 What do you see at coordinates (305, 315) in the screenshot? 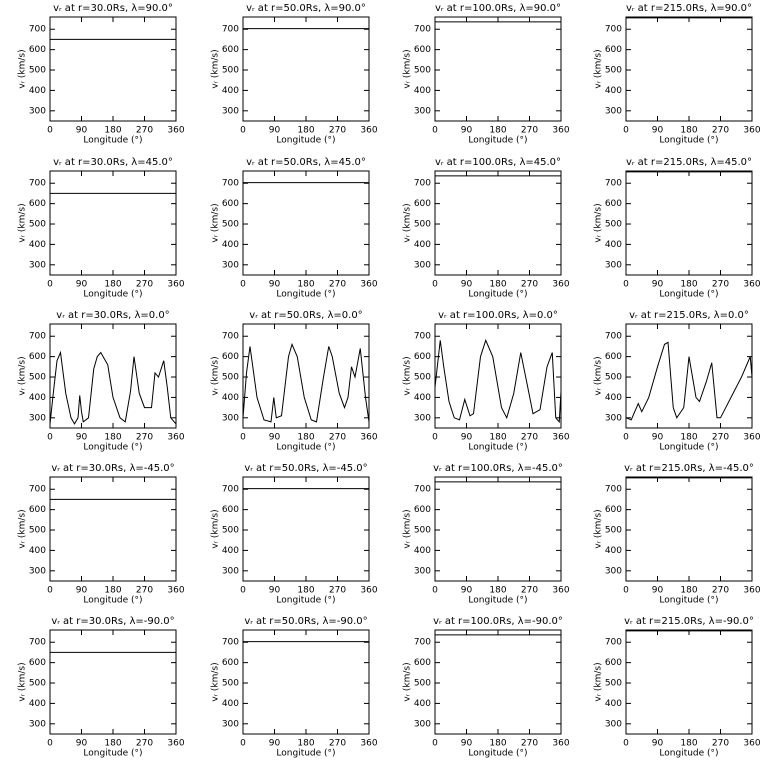
I see `panel-title: vᵣ at r=50.0Rs, λ=0.0°` at bounding box center [305, 315].